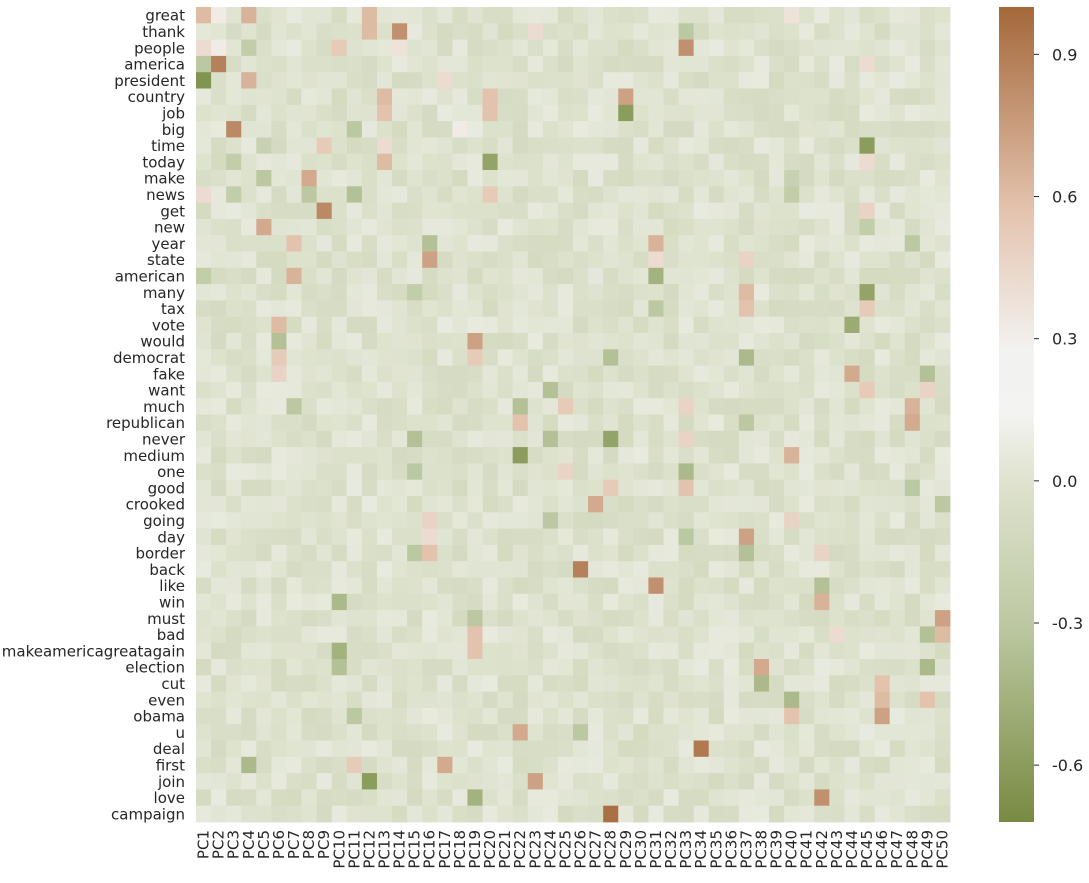 The width and height of the screenshot is (1089, 883). I want to click on row-label: one, so click(171, 472).